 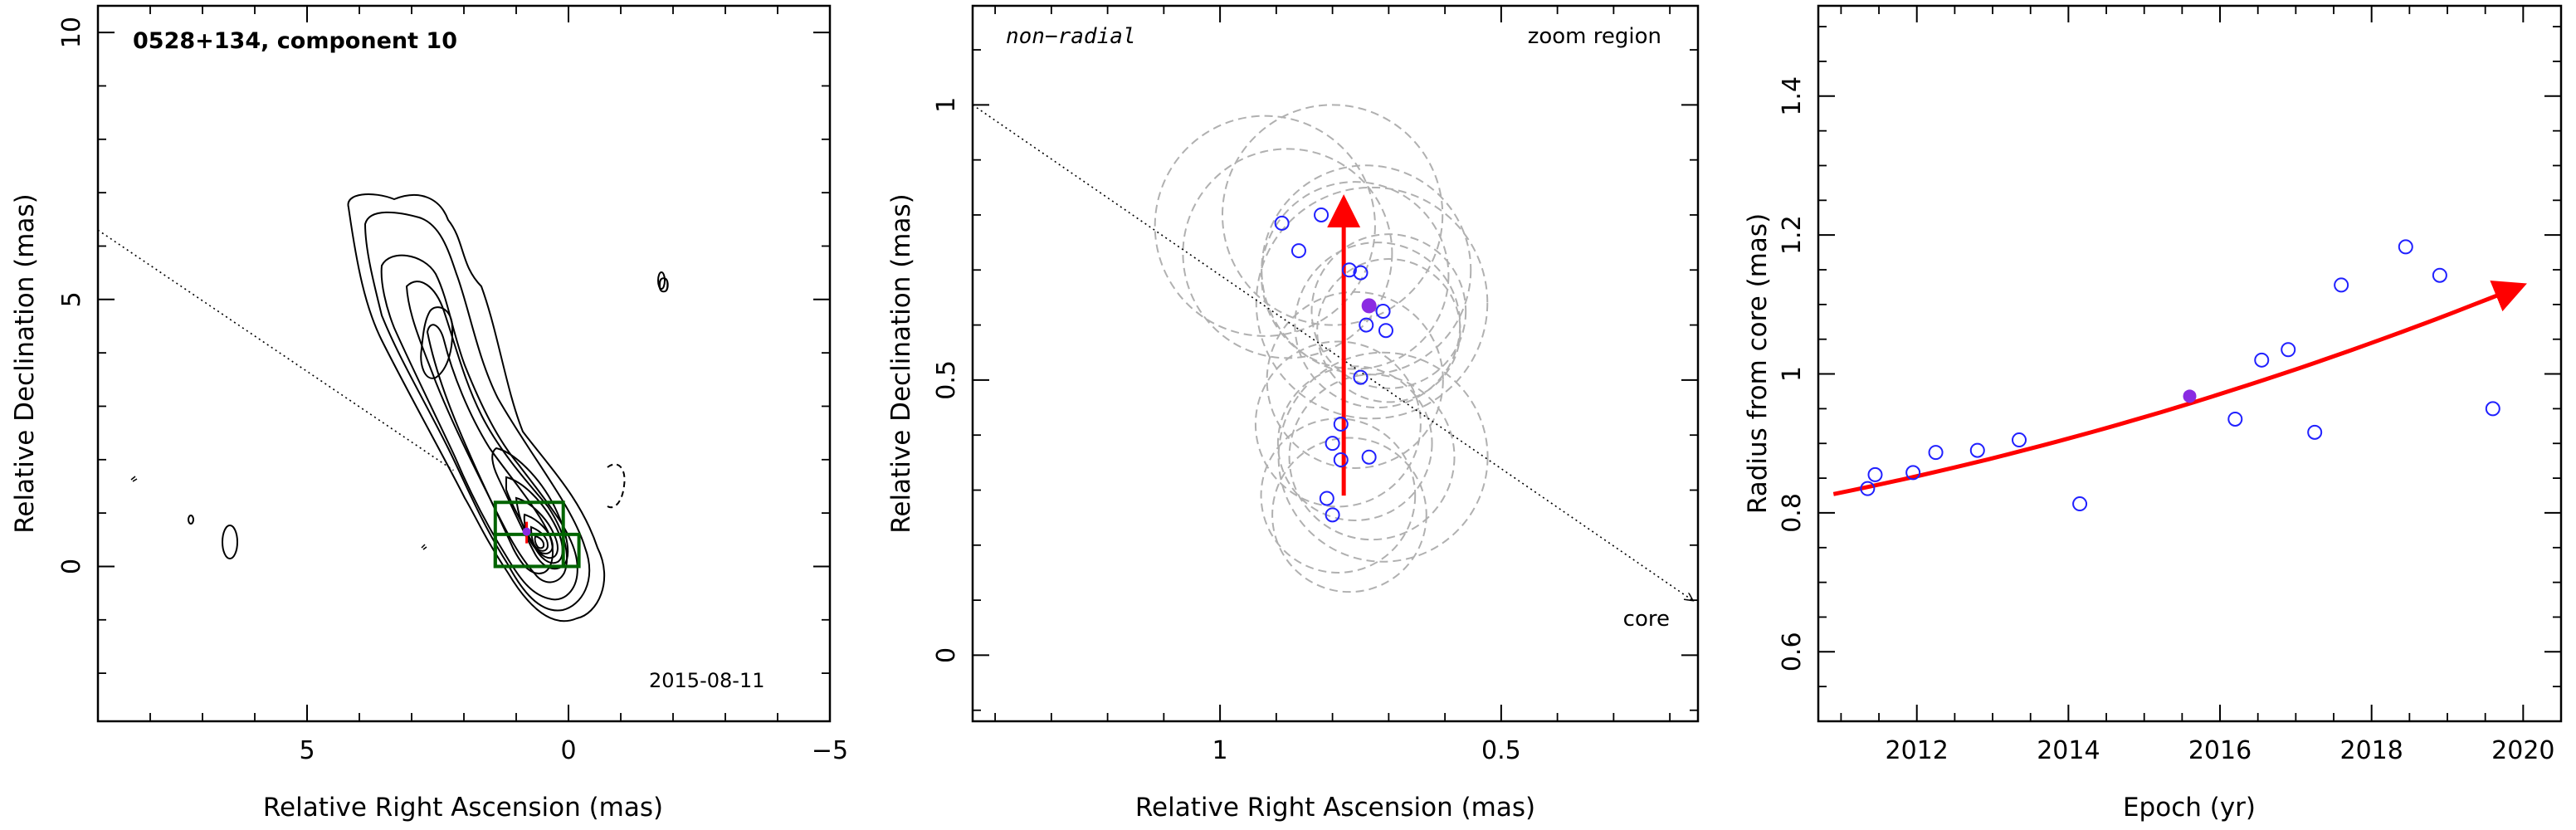 What do you see at coordinates (830, 750) in the screenshot?
I see `x-tick-label: −5` at bounding box center [830, 750].